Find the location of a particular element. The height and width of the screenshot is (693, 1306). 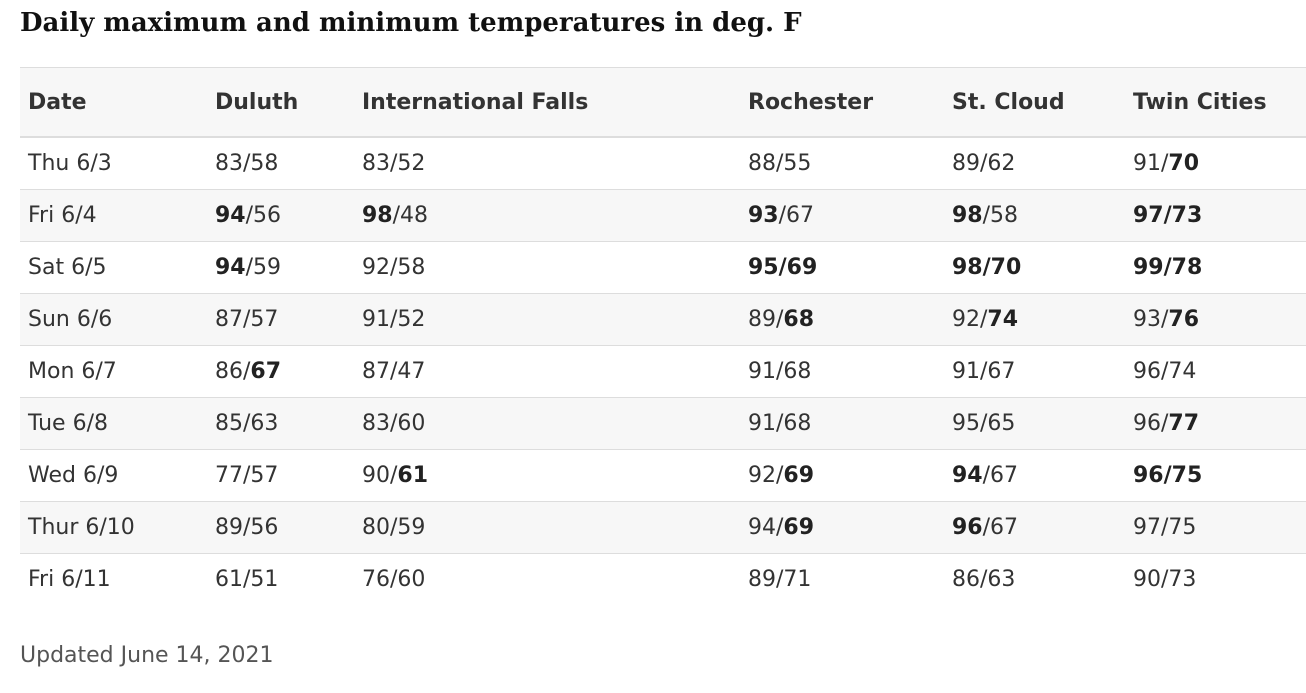

value: 89/ is located at coordinates (766, 319).